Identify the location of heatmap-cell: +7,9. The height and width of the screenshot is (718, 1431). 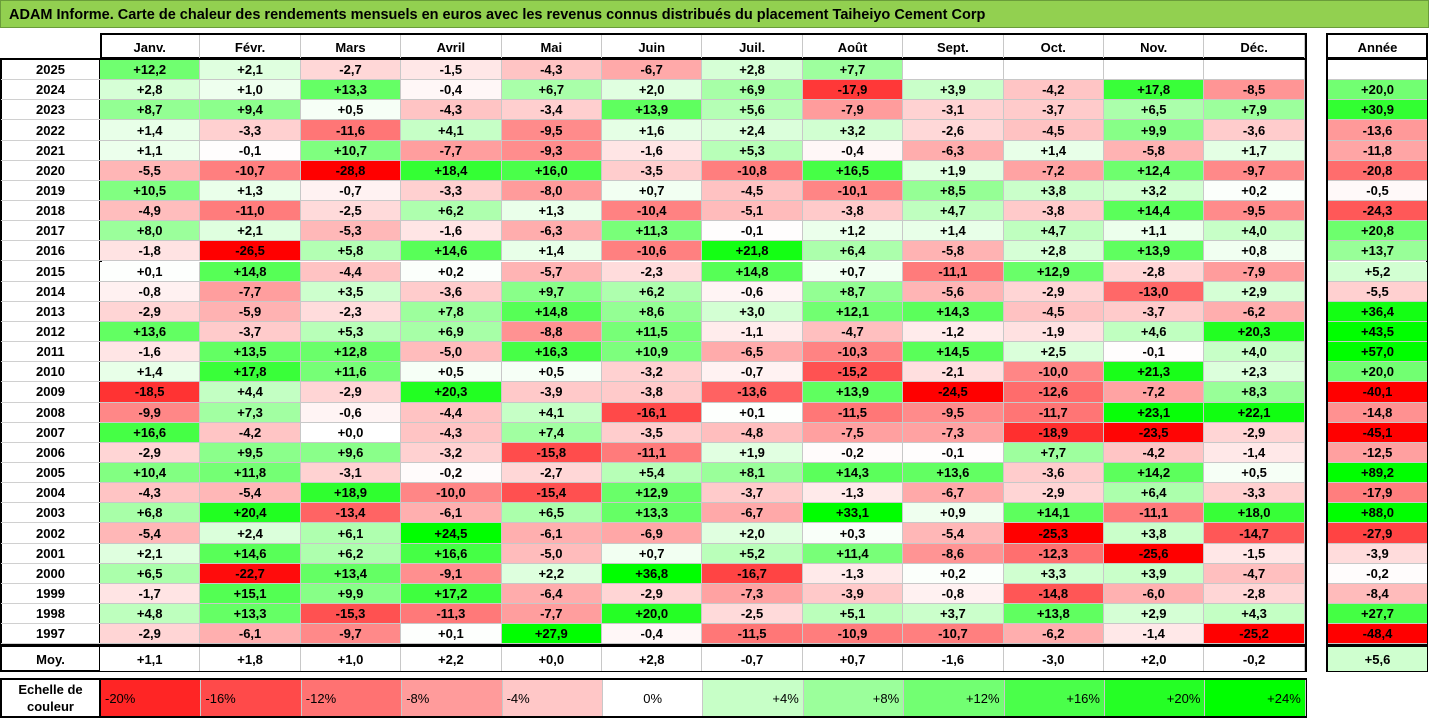
(1254, 110).